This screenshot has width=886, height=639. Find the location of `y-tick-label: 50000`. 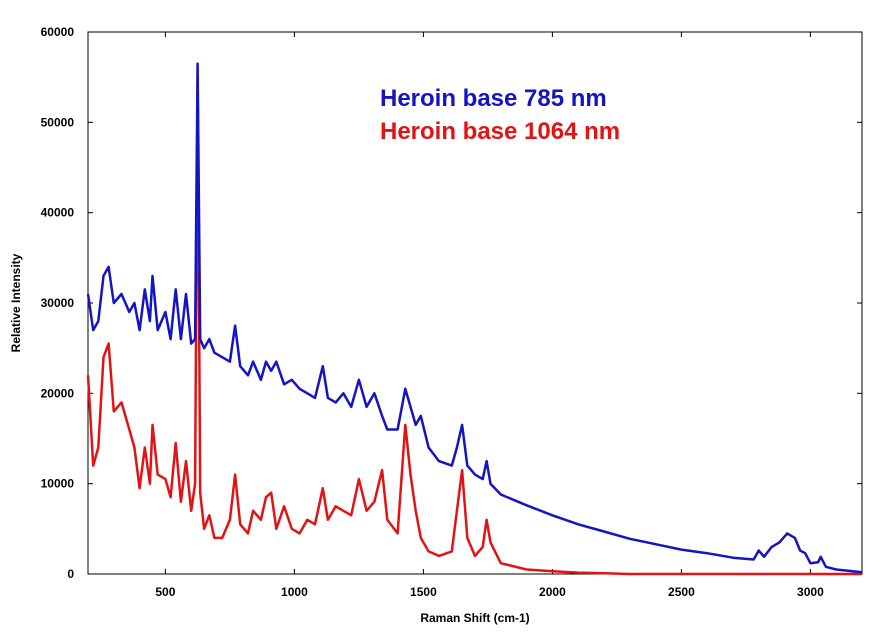

y-tick-label: 50000 is located at coordinates (58, 122).